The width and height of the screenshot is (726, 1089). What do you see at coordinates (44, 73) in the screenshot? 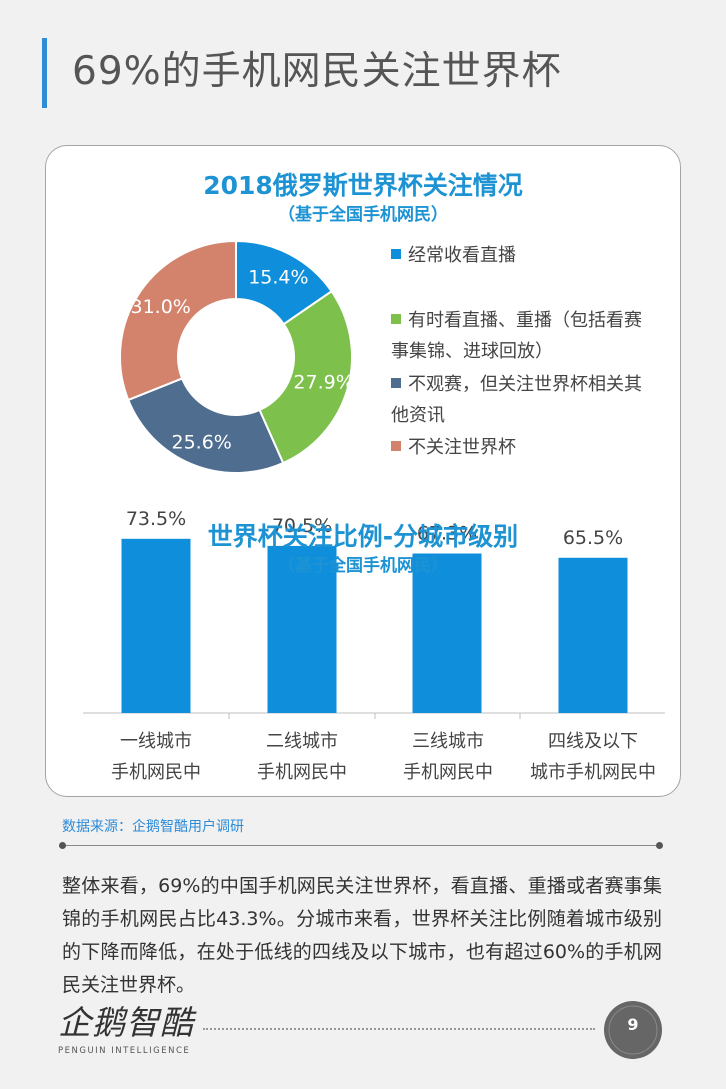
I see `title-accent-bar` at bounding box center [44, 73].